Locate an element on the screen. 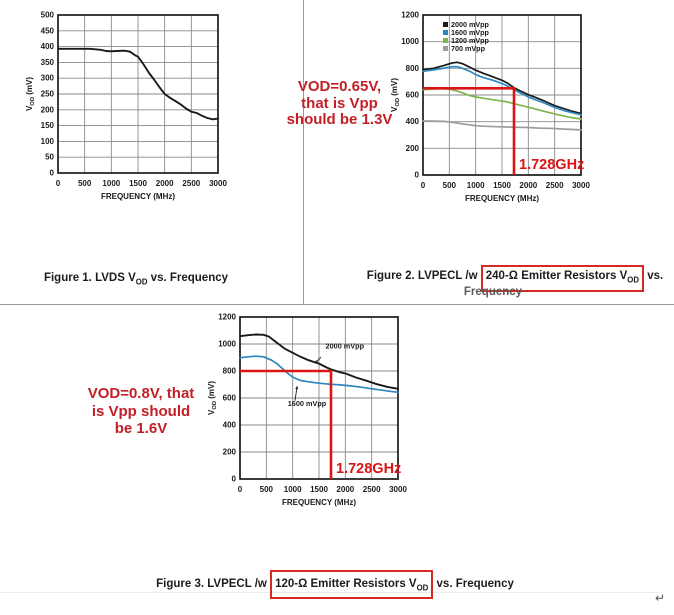  figure2-legend-label-2: 1200 mVpp is located at coordinates (470, 40).